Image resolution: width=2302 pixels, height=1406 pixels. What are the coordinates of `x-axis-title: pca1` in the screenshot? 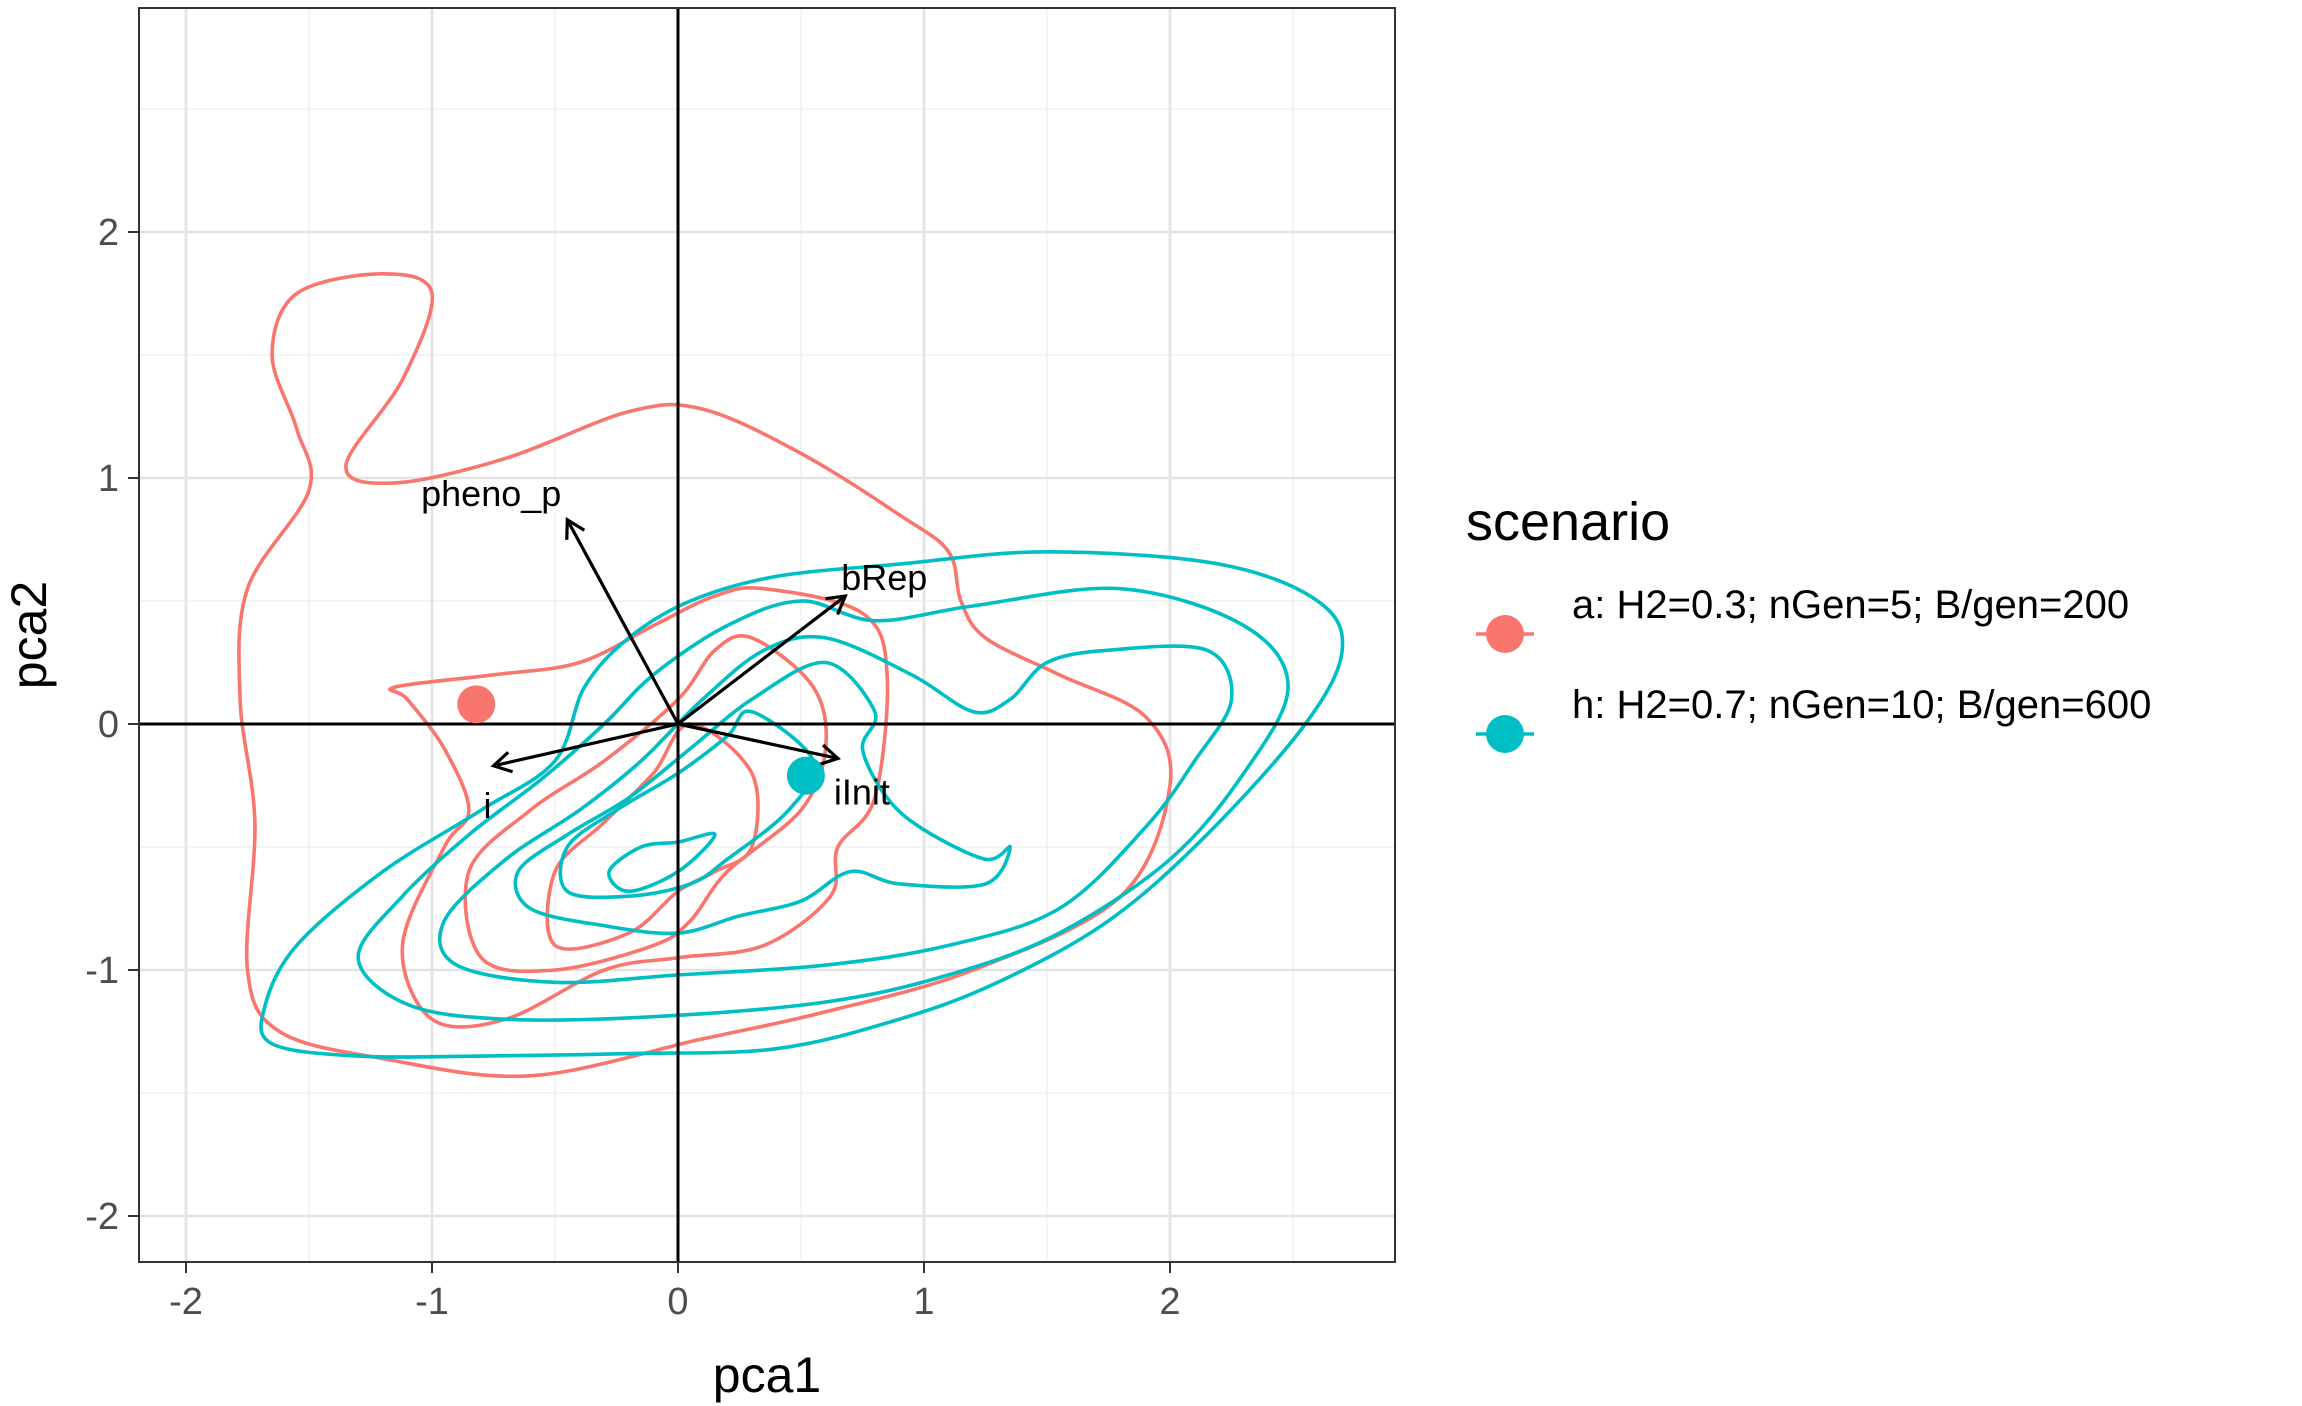 It's located at (767, 1375).